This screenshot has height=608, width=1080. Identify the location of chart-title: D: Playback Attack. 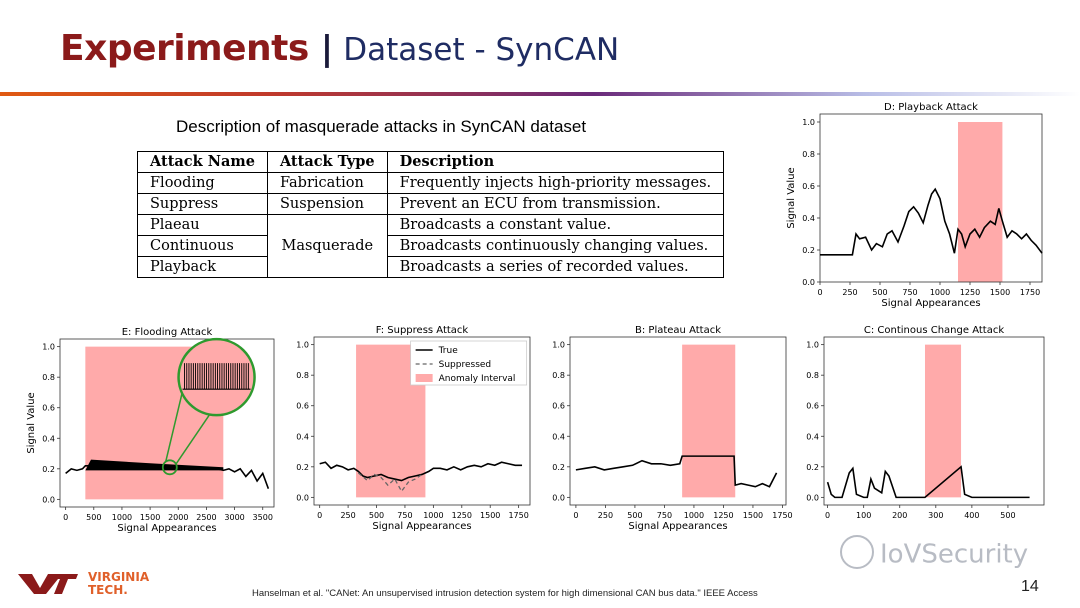
(931, 107).